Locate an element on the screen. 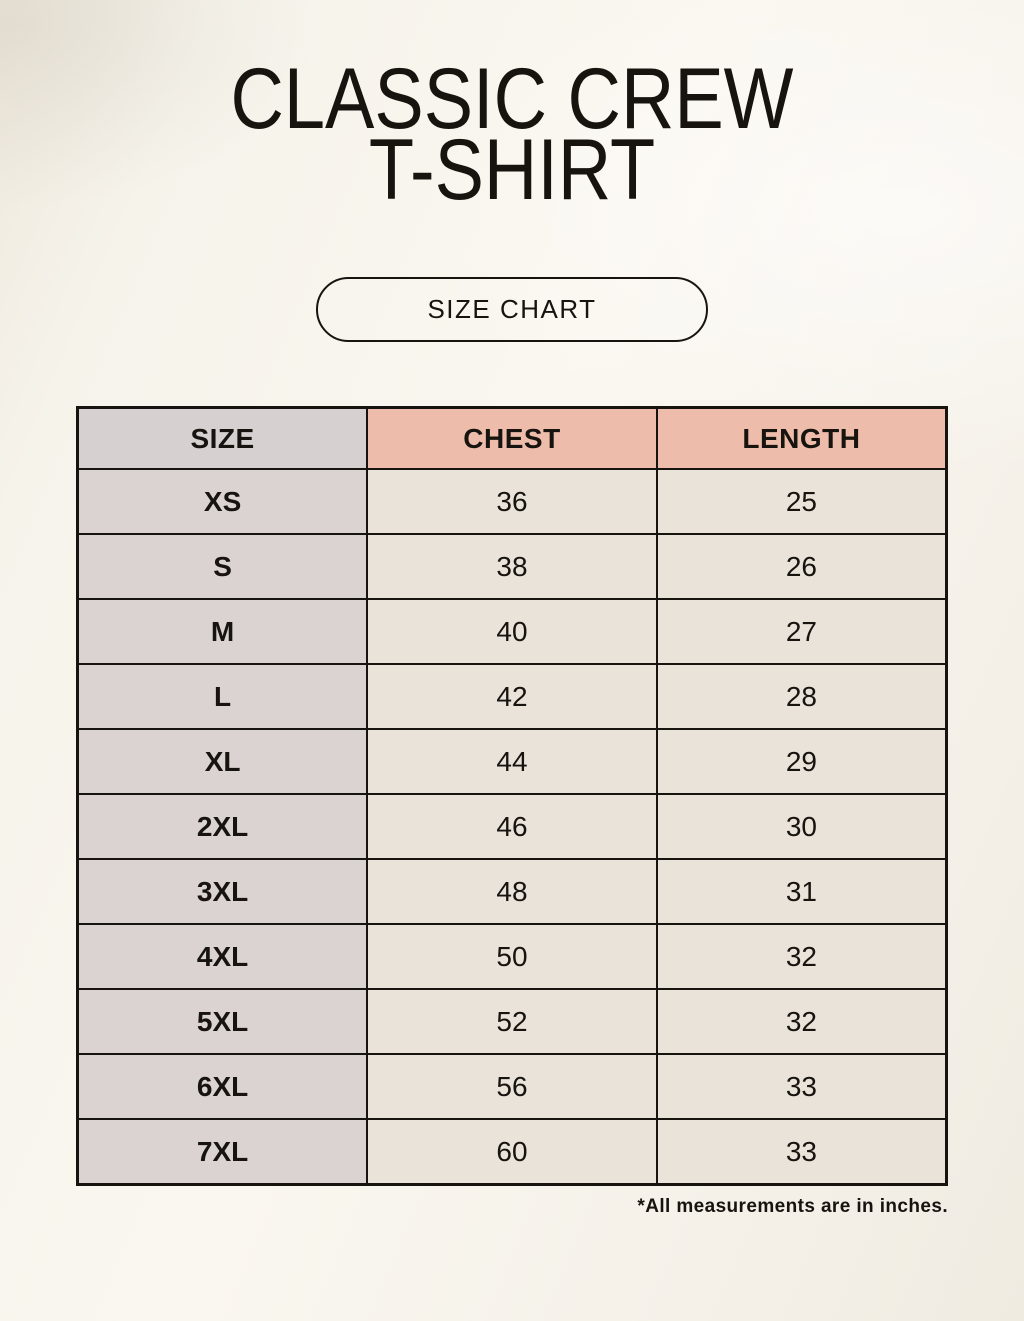  length-cell: 29 is located at coordinates (801, 762).